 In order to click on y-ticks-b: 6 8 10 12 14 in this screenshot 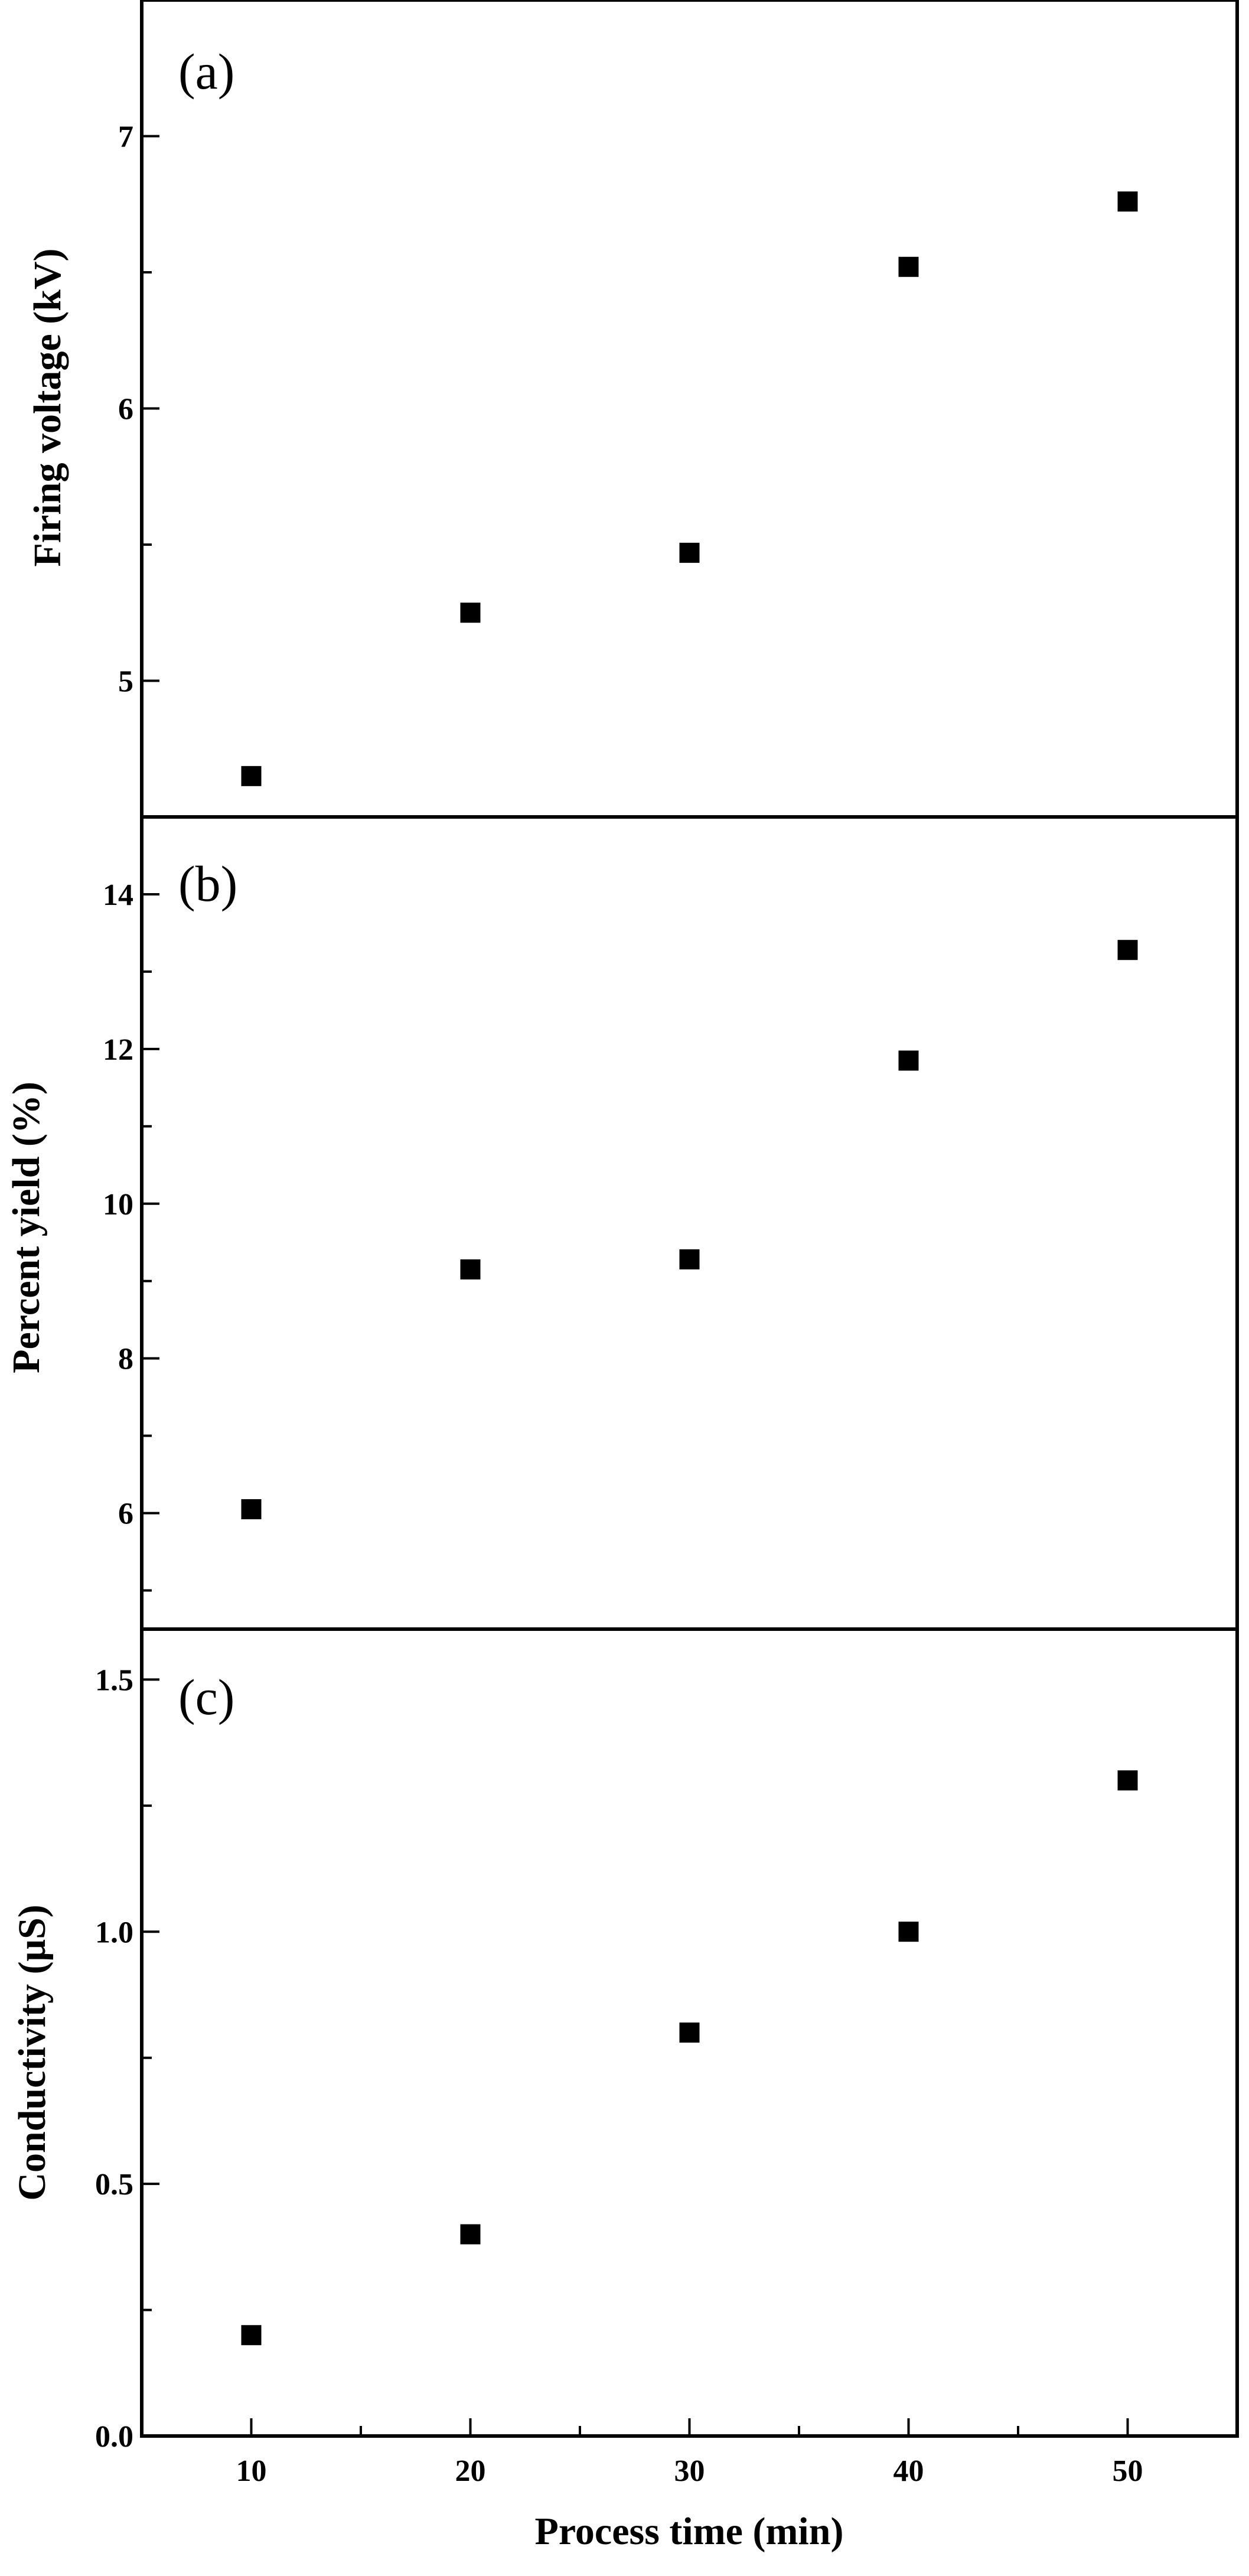, I will do `click(131, 1235)`.